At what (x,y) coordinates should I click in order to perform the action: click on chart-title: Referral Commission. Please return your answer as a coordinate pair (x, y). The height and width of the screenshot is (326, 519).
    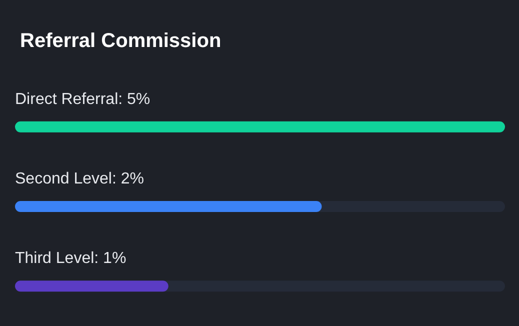
    Looking at the image, I should click on (121, 41).